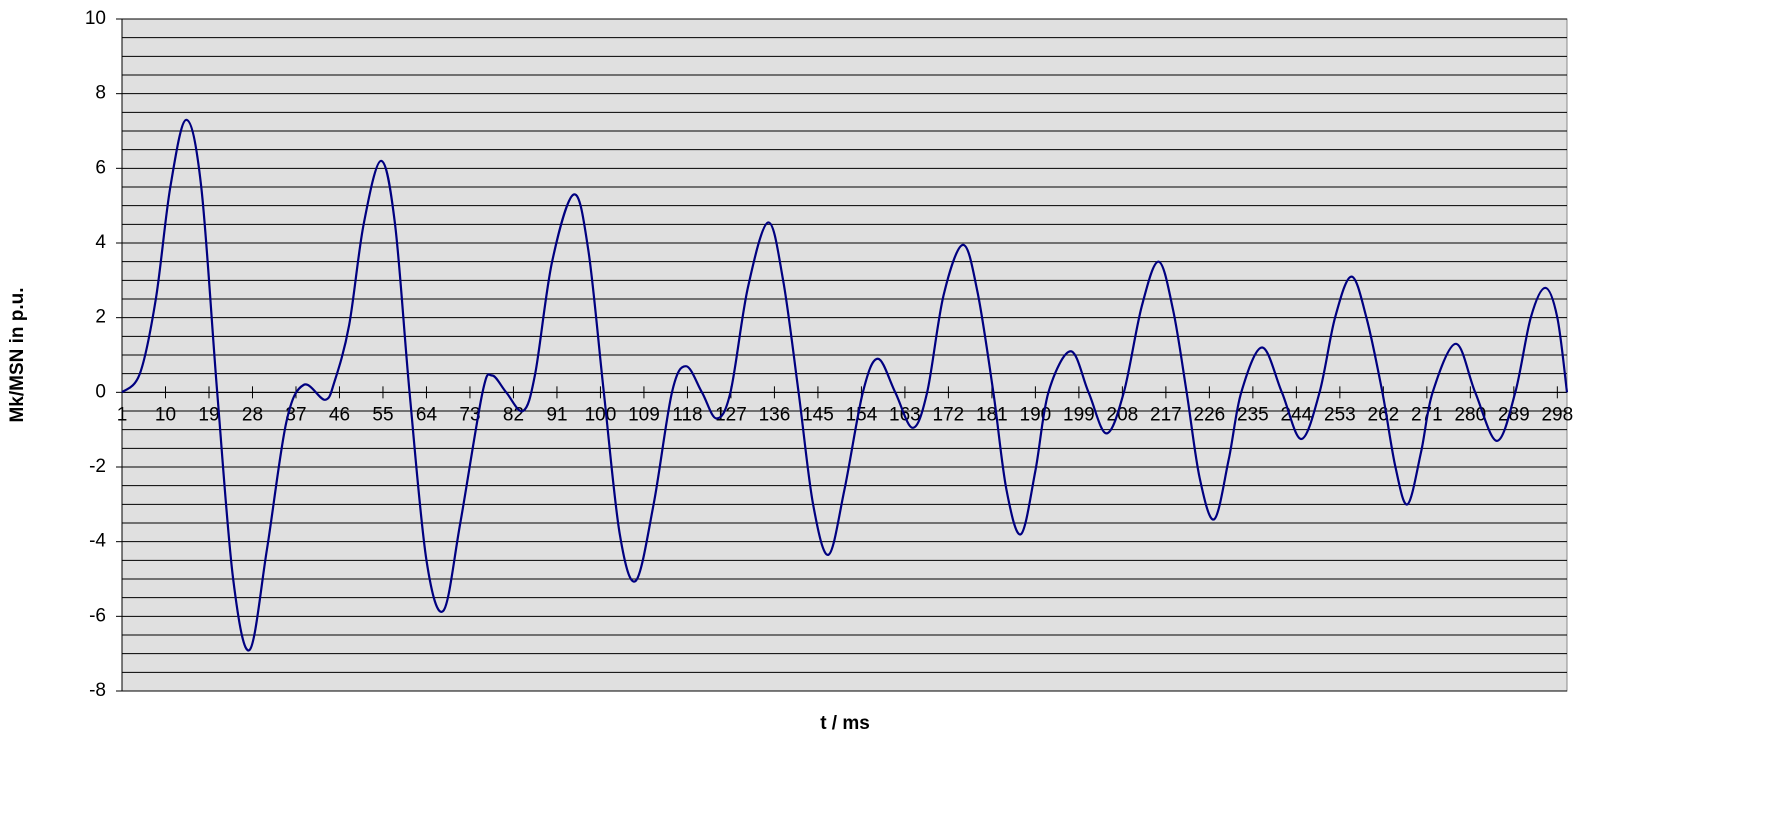  What do you see at coordinates (1079, 414) in the screenshot?
I see `x-tick-label: 199` at bounding box center [1079, 414].